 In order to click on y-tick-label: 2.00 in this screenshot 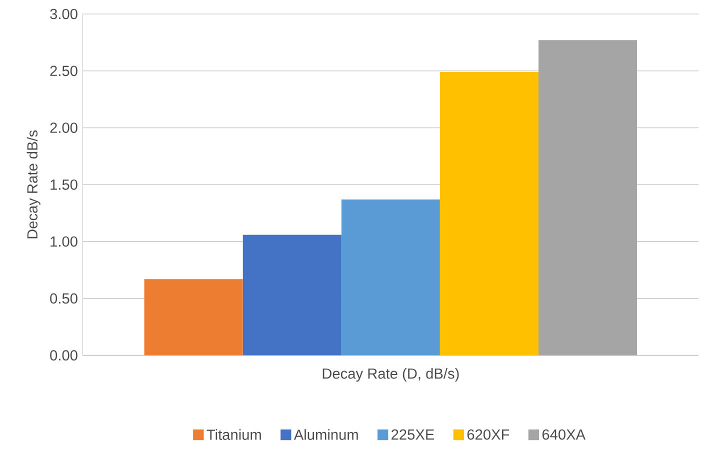, I will do `click(64, 128)`.